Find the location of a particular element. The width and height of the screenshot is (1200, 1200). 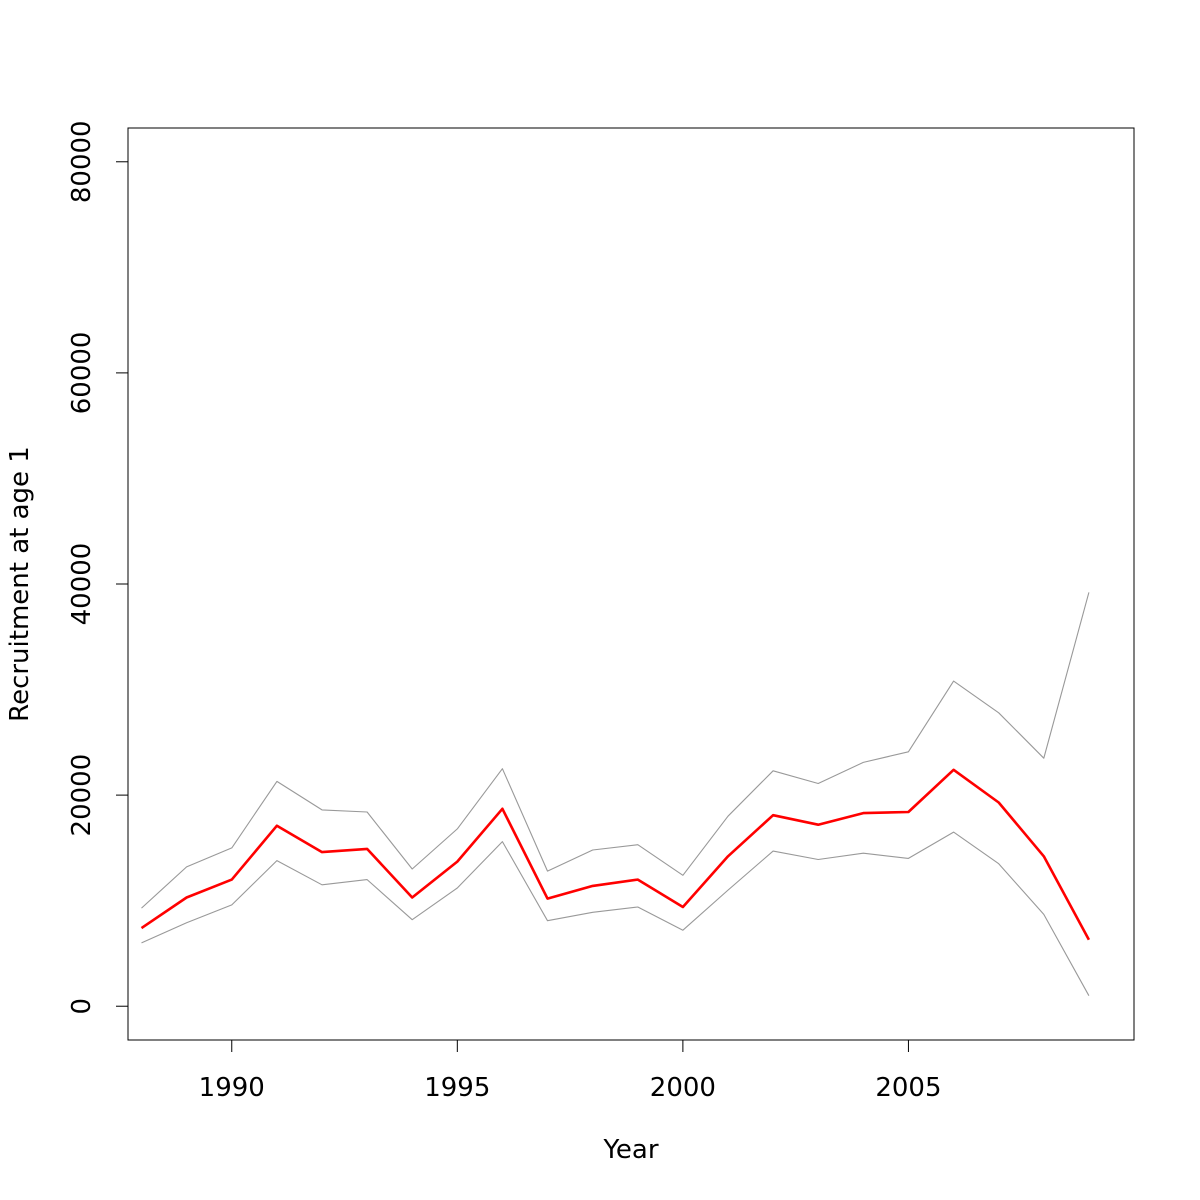

x-axis-title: Year is located at coordinates (630, 1150).